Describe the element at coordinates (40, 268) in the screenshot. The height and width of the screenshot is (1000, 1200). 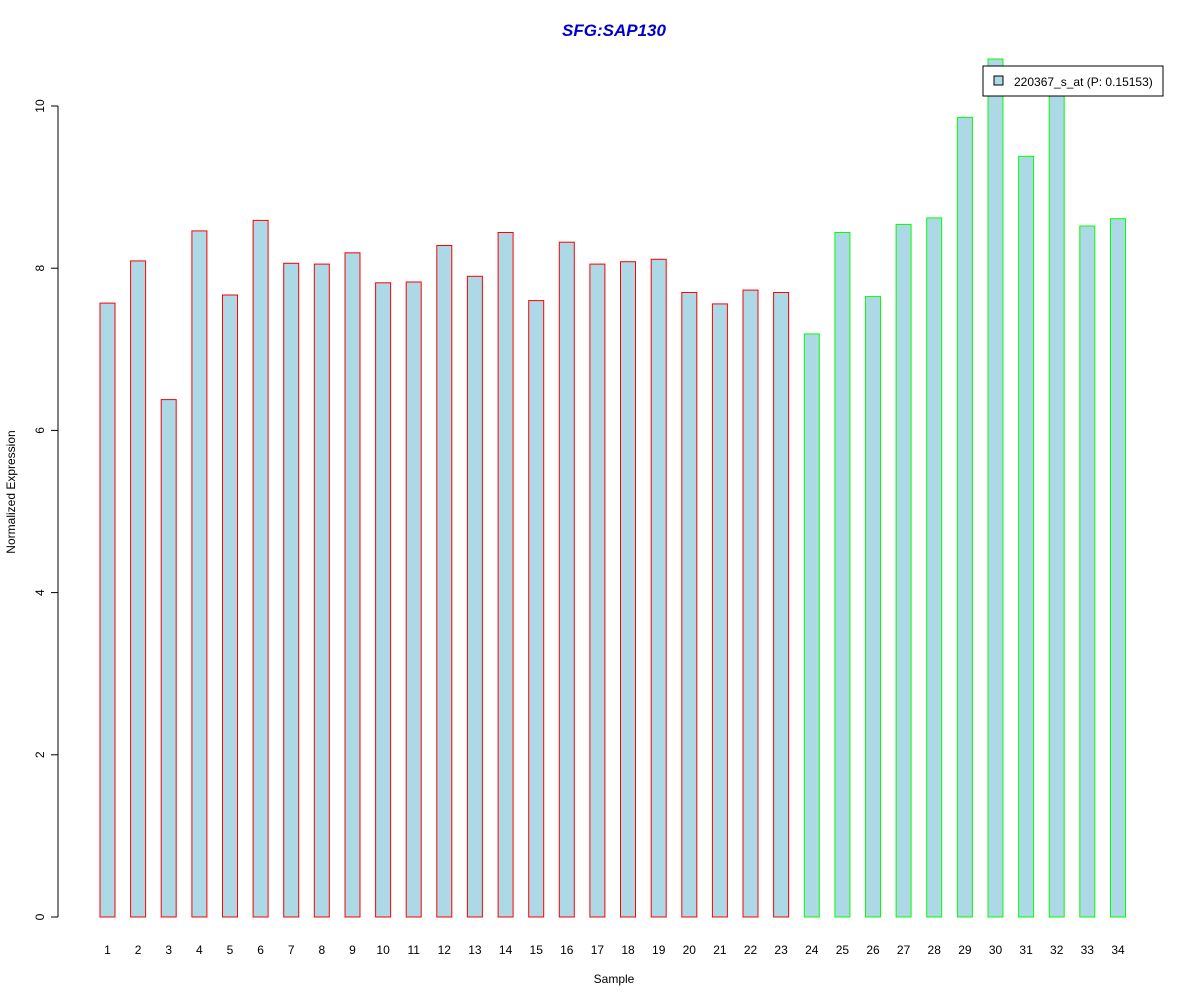
I see `y-tick-label: 8` at that location.